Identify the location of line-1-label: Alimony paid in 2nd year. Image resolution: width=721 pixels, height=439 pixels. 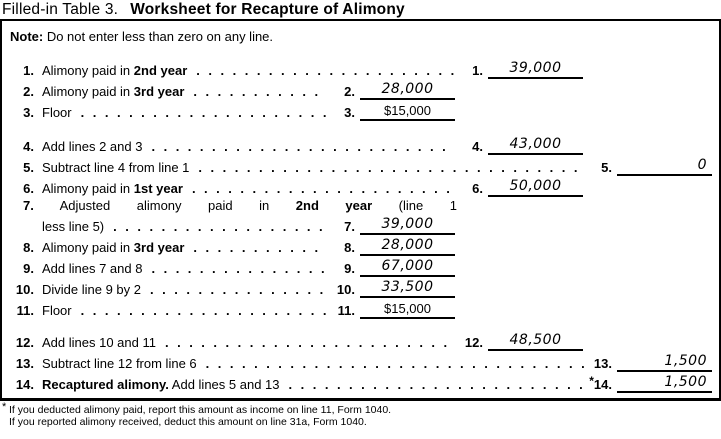
(115, 70).